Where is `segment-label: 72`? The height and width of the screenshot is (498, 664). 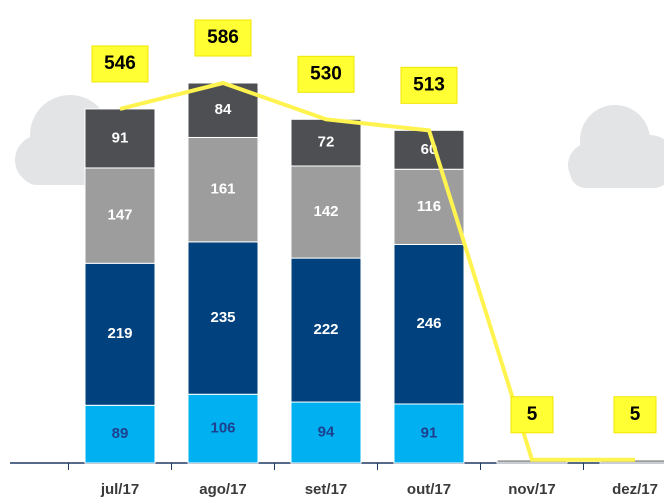
segment-label: 72 is located at coordinates (326, 142).